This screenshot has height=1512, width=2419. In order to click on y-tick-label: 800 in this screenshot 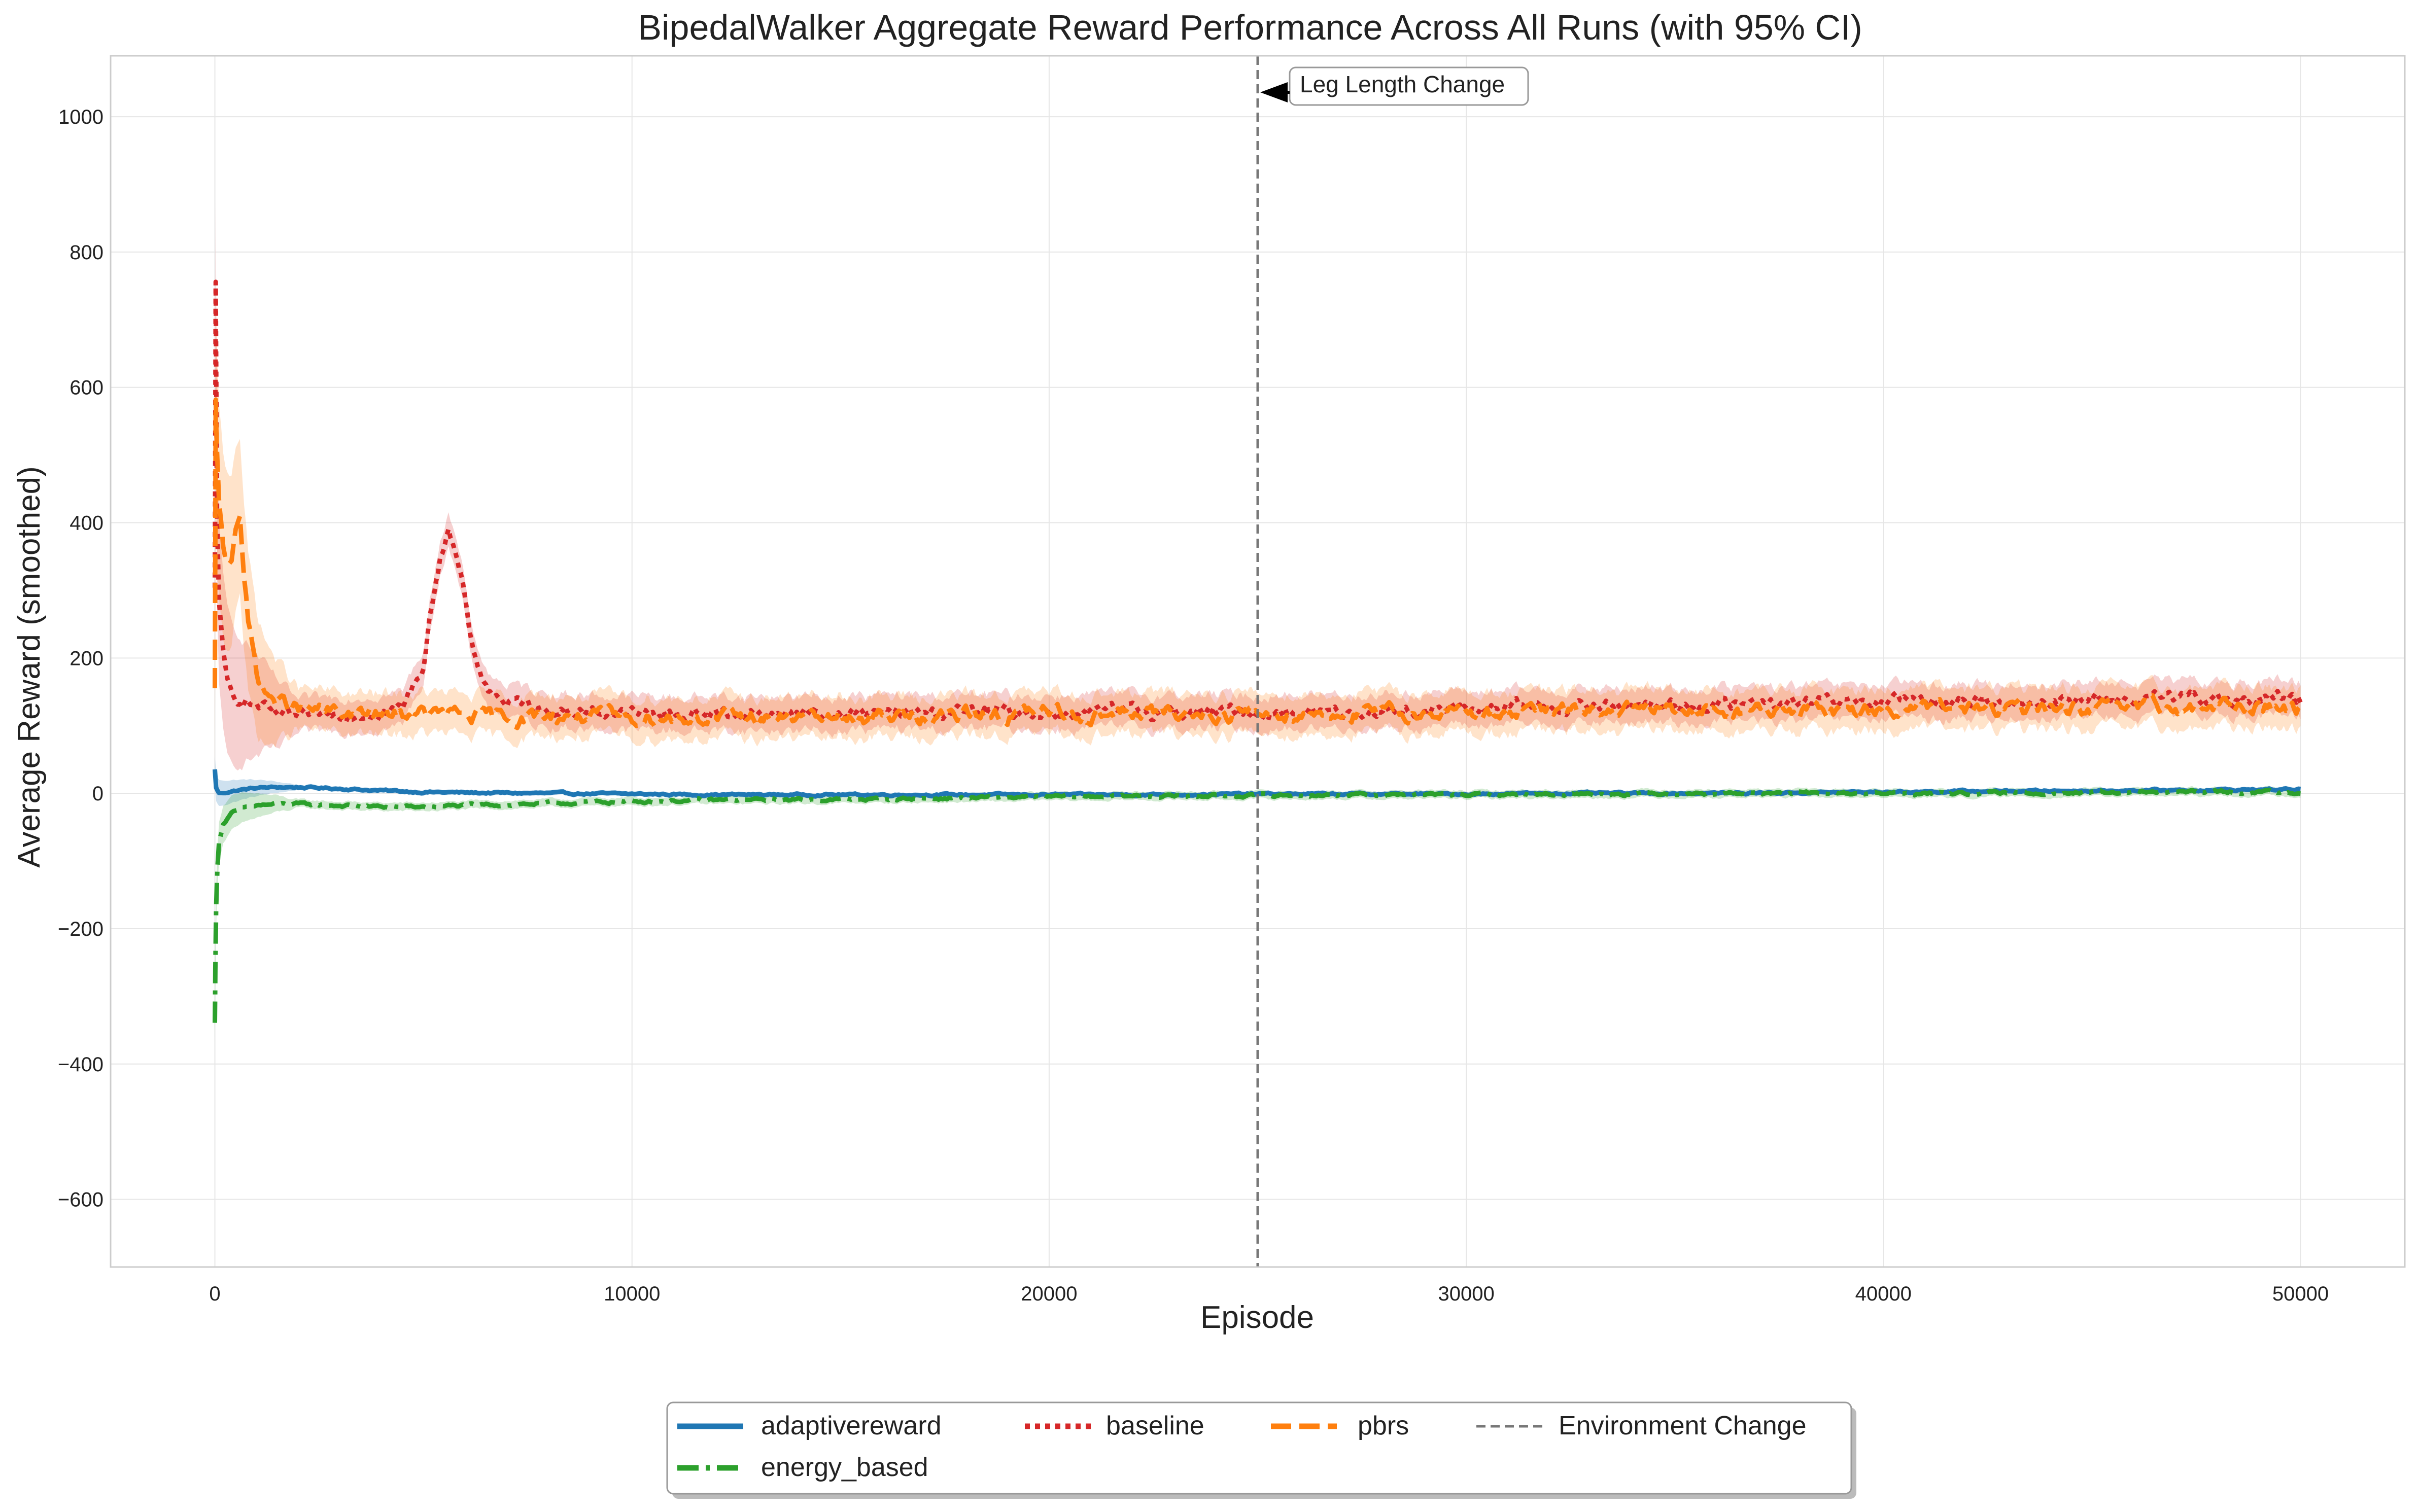, I will do `click(86, 252)`.